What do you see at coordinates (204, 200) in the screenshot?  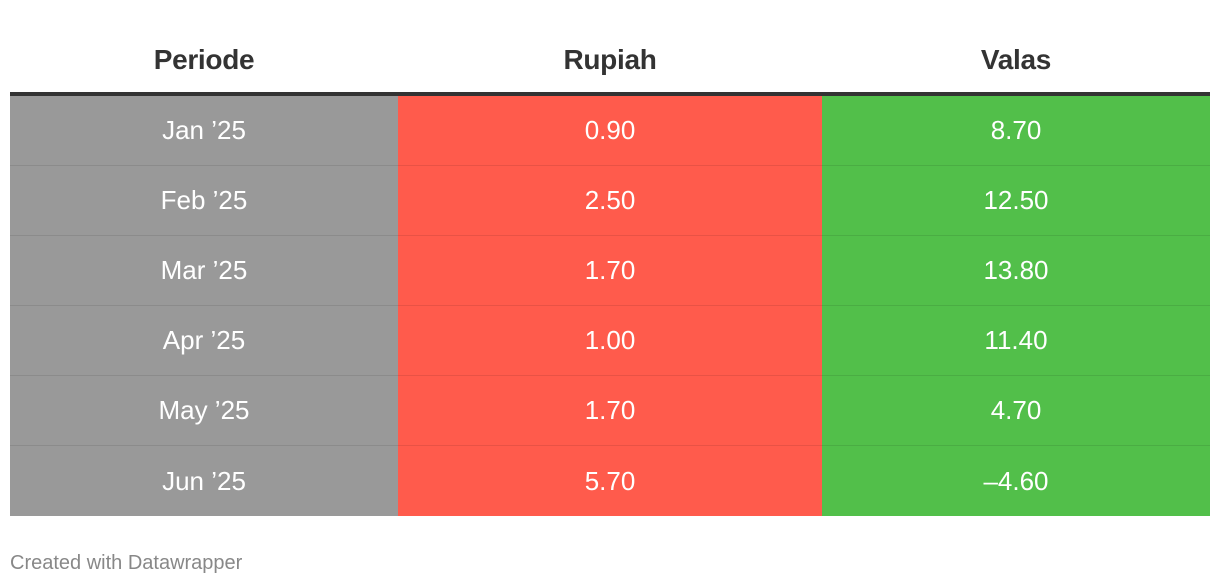 I see `cell-periode: Feb ’25` at bounding box center [204, 200].